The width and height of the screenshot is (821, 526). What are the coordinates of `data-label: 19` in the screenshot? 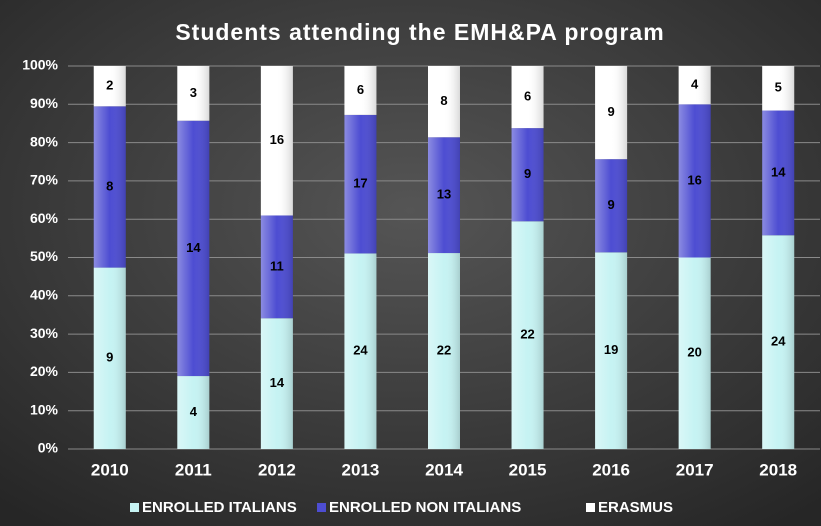 It's located at (611, 349).